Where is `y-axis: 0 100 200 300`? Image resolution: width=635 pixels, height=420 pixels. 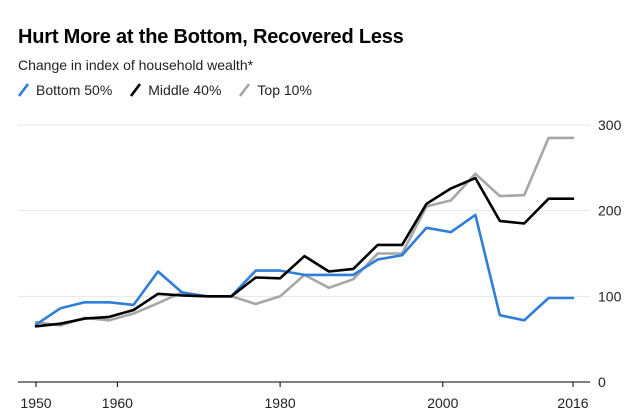
y-axis: 0 100 200 300 is located at coordinates (610, 253).